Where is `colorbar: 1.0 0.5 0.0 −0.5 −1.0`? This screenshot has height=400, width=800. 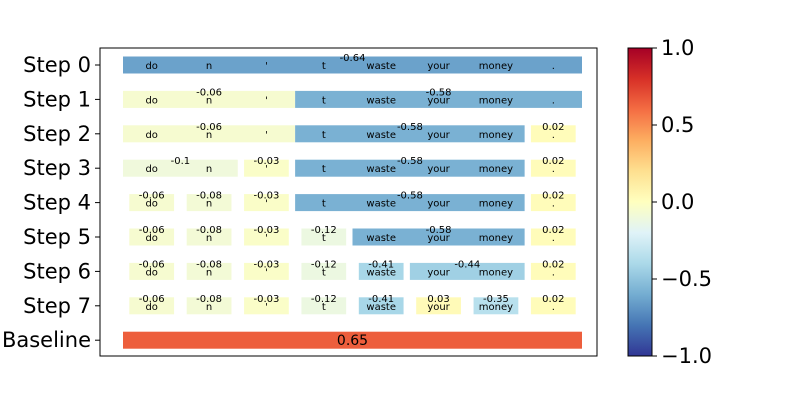
colorbar: 1.0 0.5 0.0 −0.5 −1.0 is located at coordinates (669, 202).